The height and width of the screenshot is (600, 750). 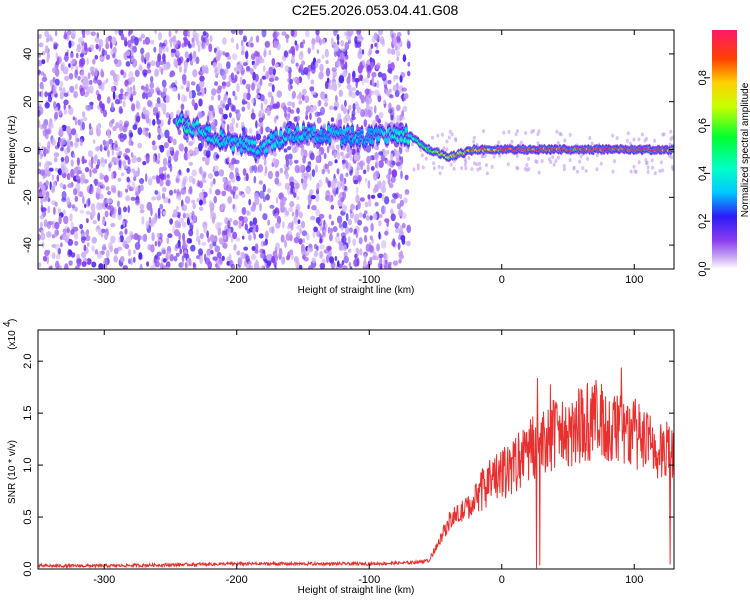 I want to click on ridge-cell, so click(x=408, y=142).